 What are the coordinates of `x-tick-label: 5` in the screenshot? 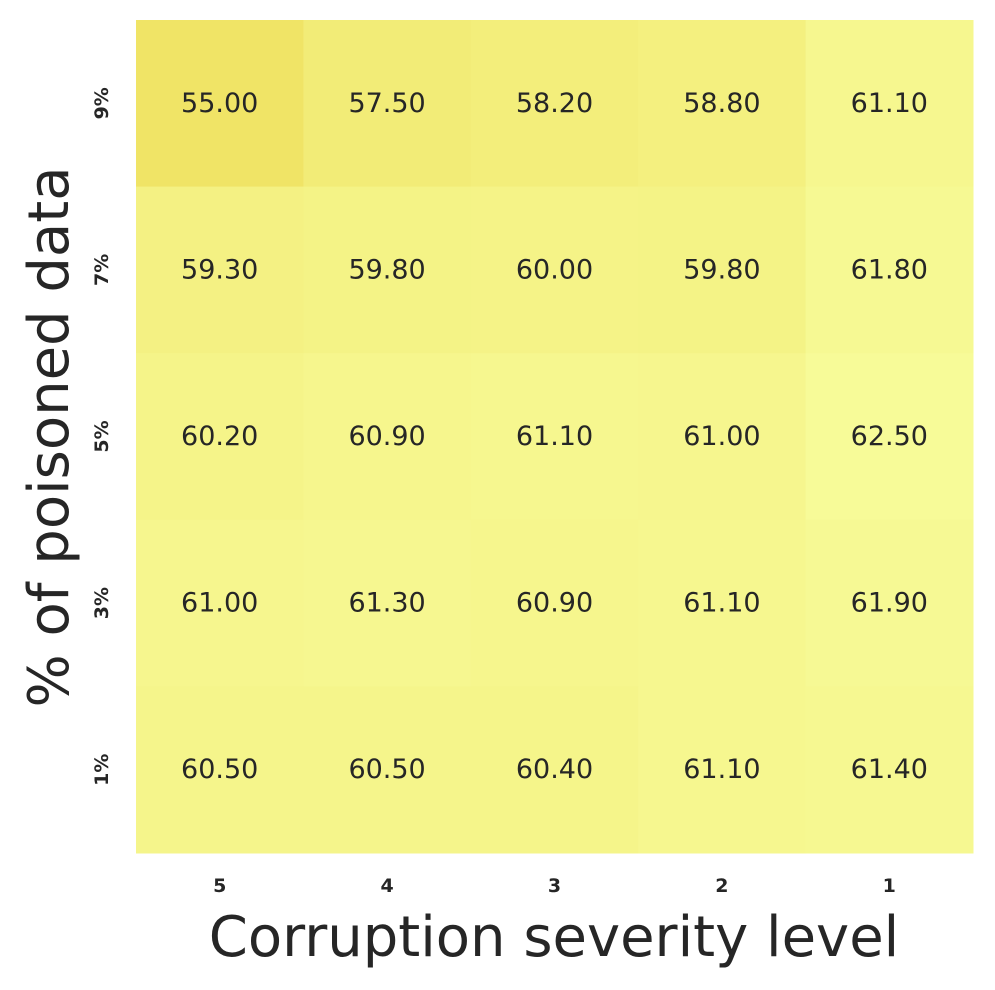 It's located at (219, 886).